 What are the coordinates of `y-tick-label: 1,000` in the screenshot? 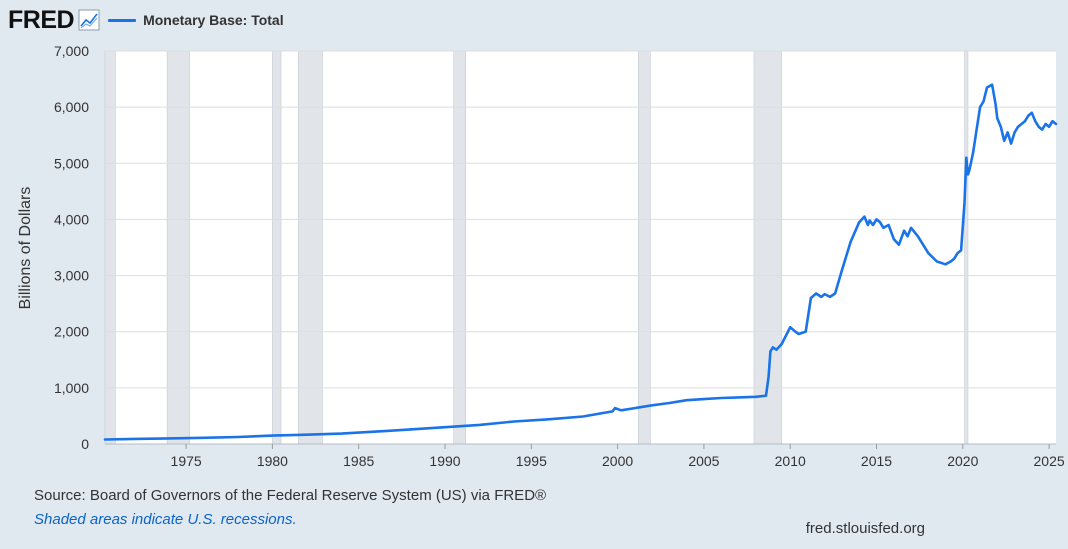 It's located at (71, 388).